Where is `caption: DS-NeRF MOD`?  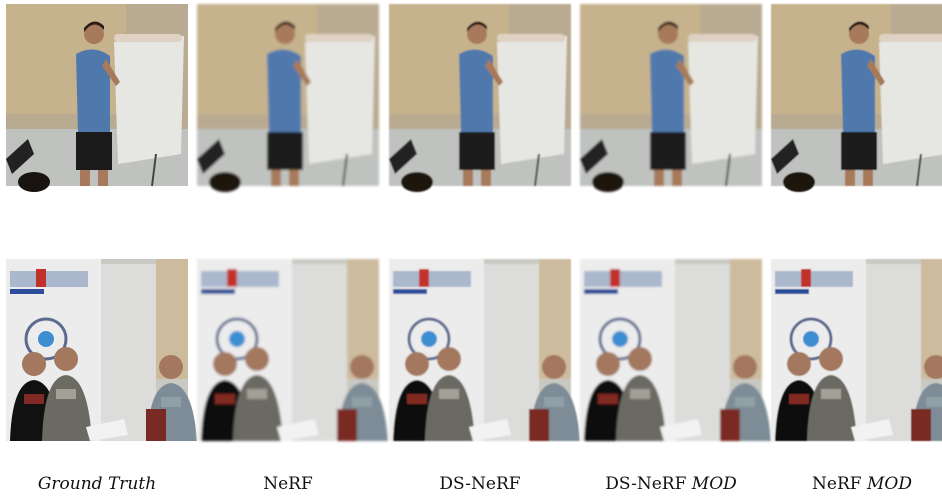
caption: DS-NeRF MOD is located at coordinates (671, 484).